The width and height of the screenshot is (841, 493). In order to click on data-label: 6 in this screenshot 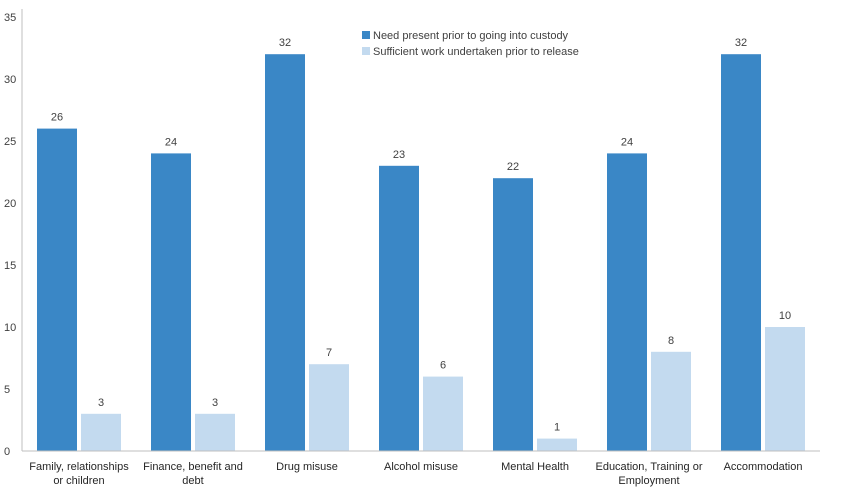, I will do `click(443, 366)`.